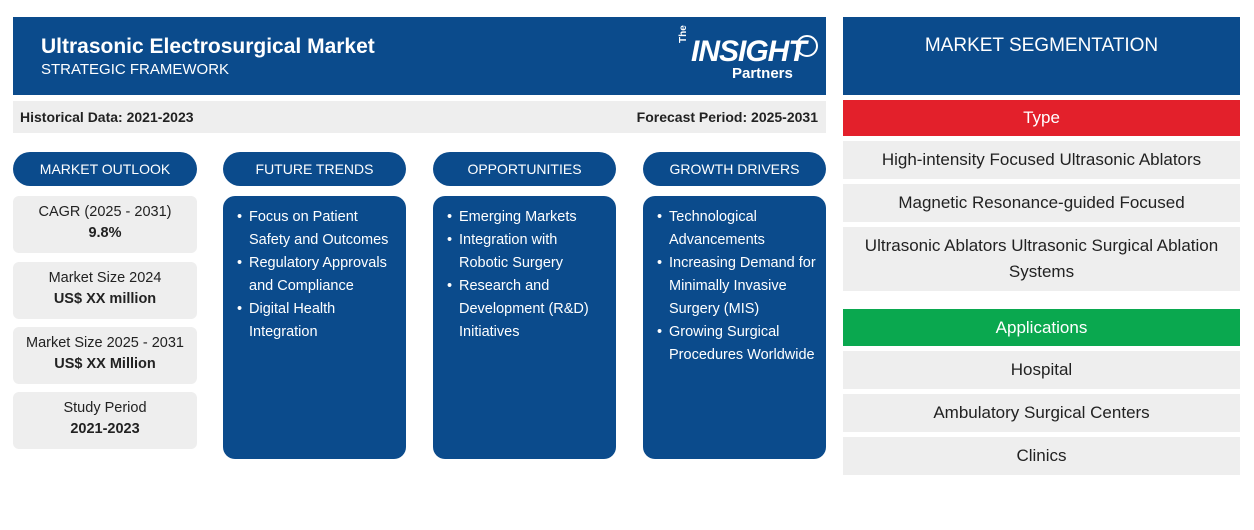  Describe the element at coordinates (1041, 370) in the screenshot. I see `segment-item: Hospital` at that location.